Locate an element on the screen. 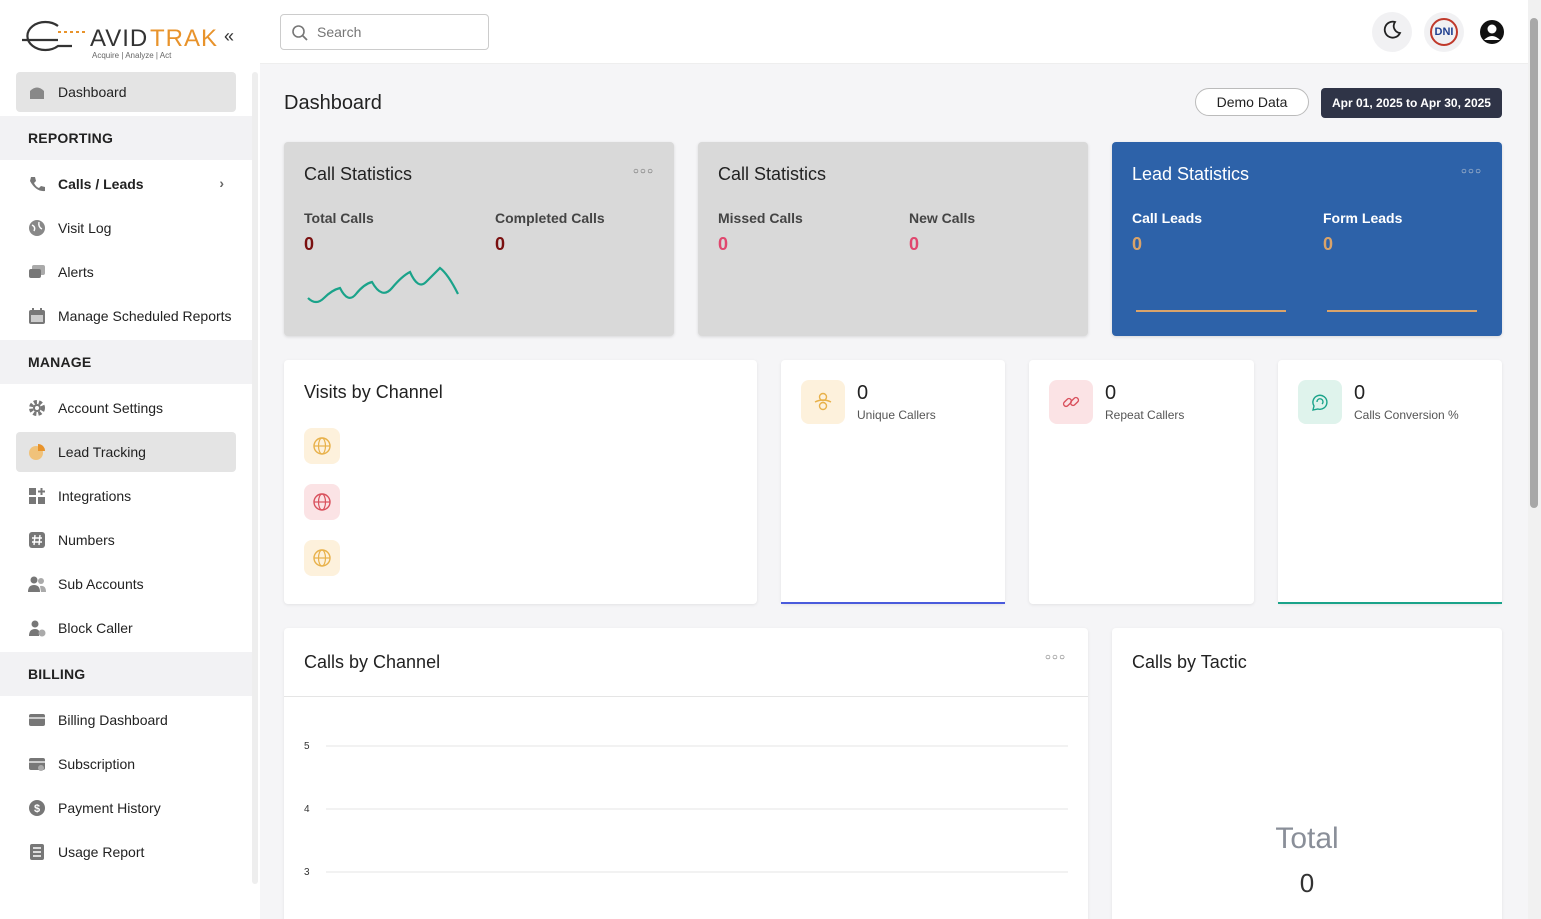 The image size is (1541, 919). phone-icon is located at coordinates (37, 184).